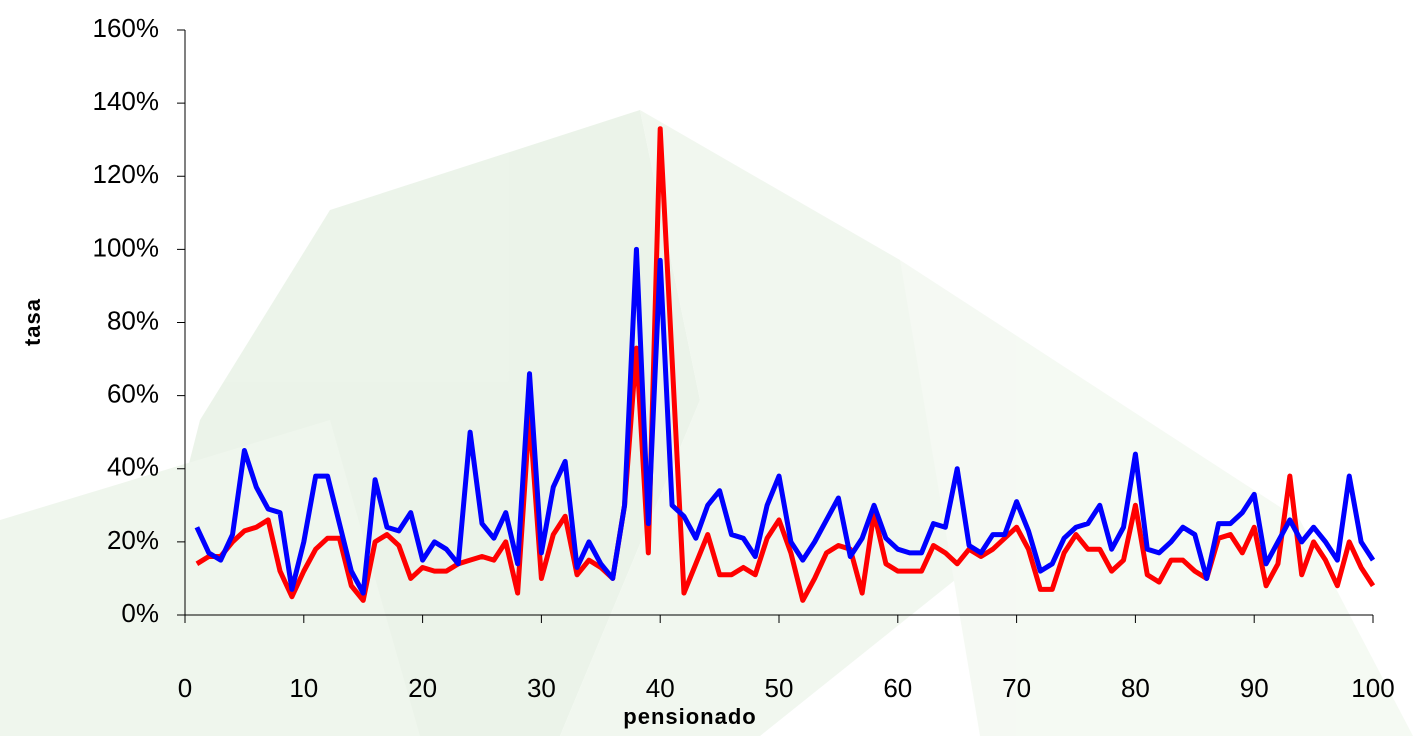  What do you see at coordinates (1254, 688) in the screenshot?
I see `x-tick-label: 90` at bounding box center [1254, 688].